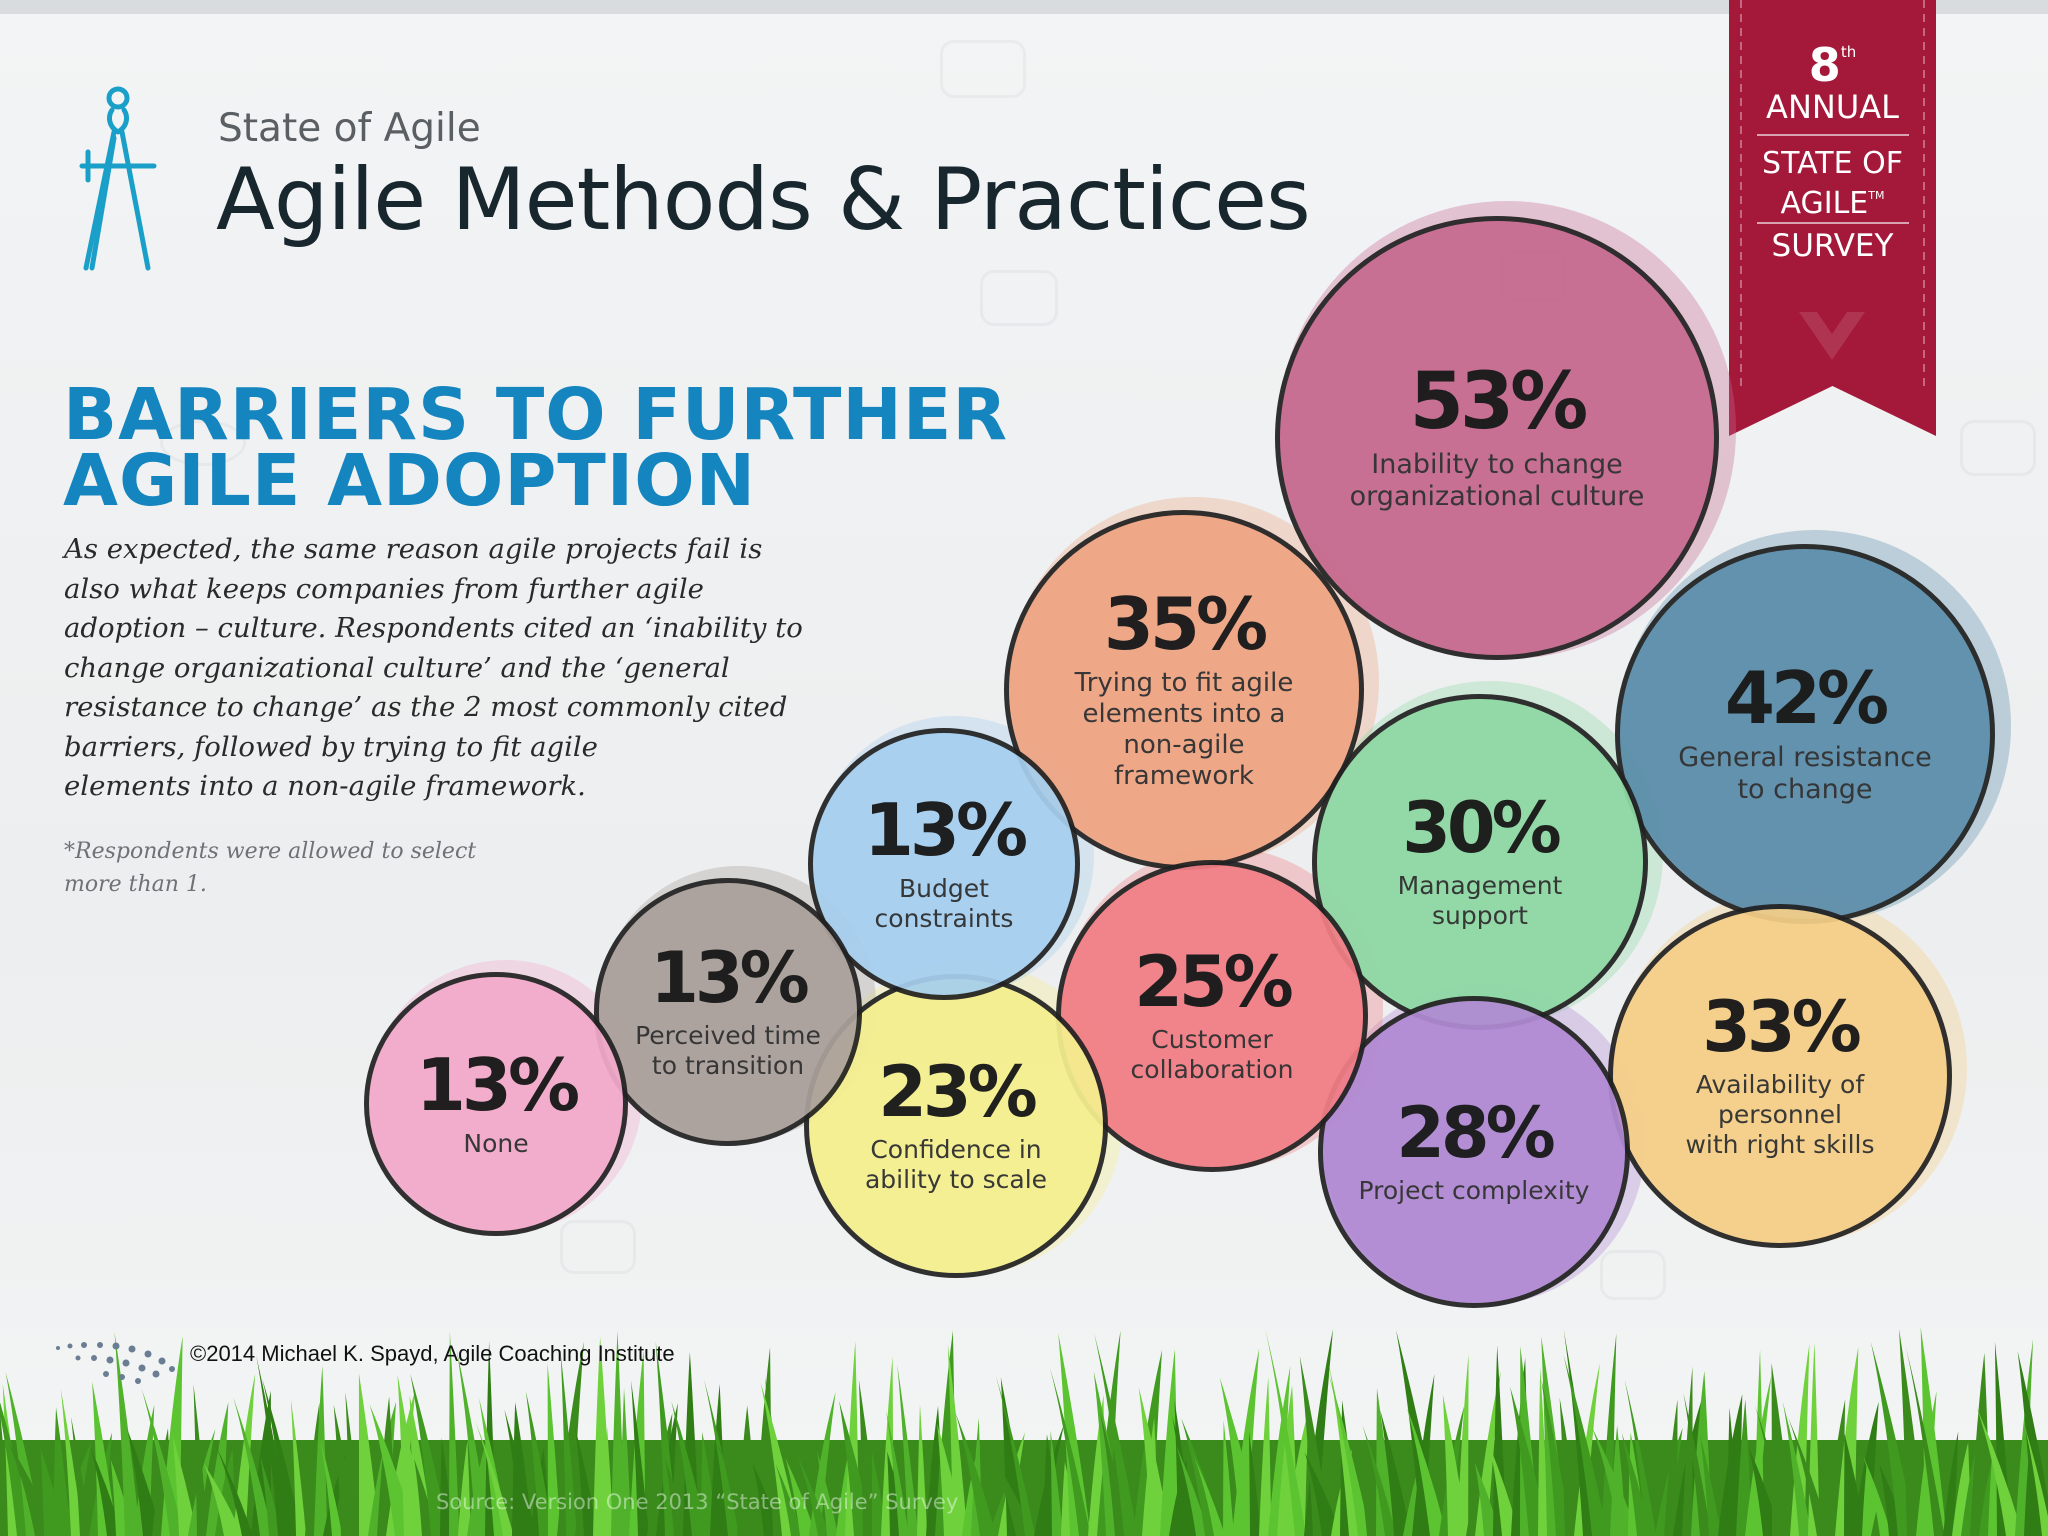 This screenshot has width=2048, height=1536. What do you see at coordinates (1024, 7) in the screenshot?
I see `top-strip` at bounding box center [1024, 7].